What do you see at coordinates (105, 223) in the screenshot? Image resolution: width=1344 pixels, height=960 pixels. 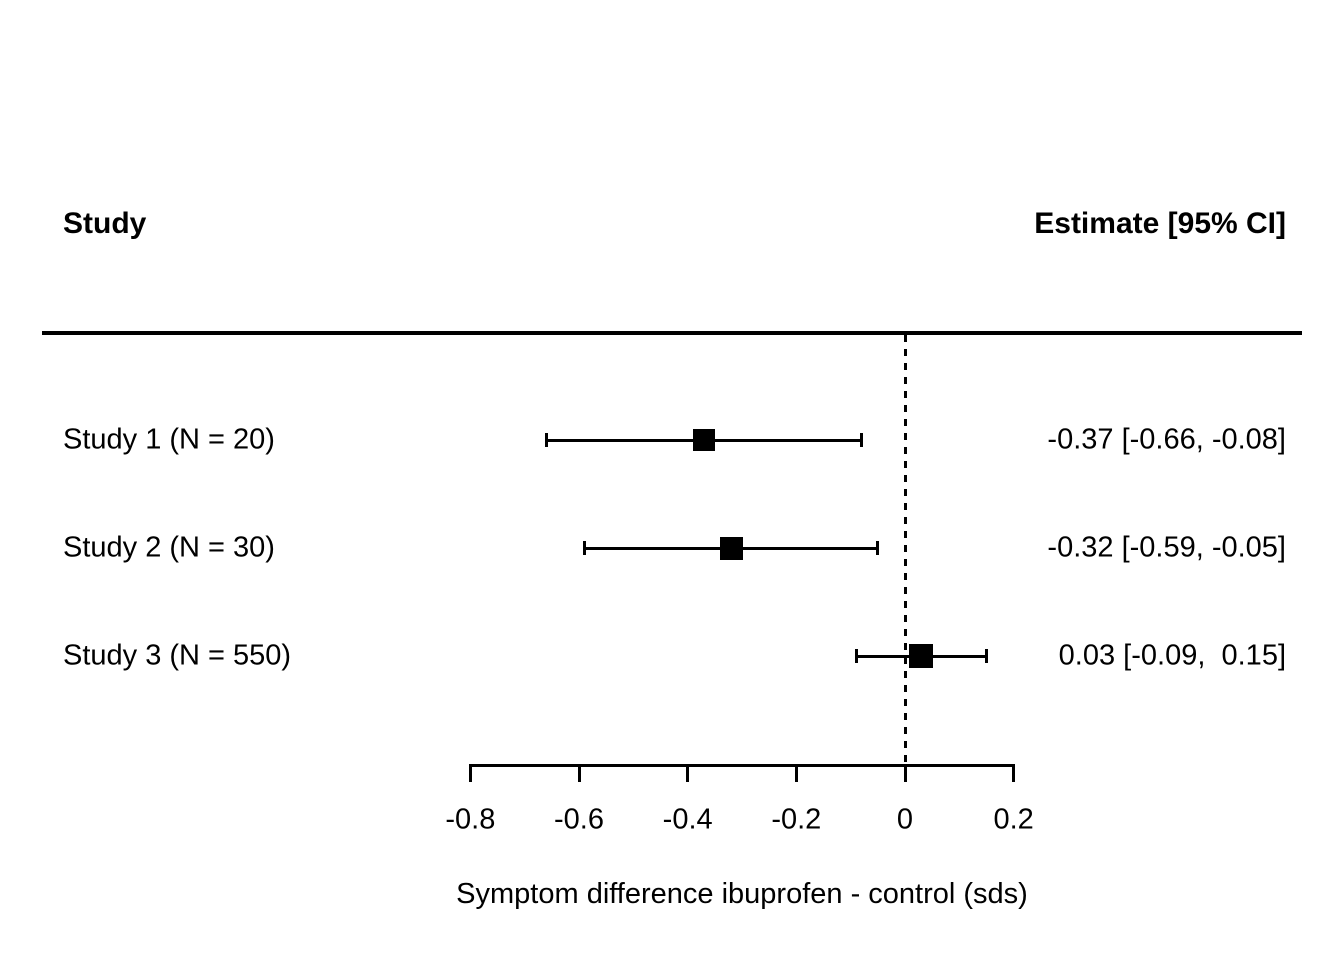 I see `column-header-study: Study` at bounding box center [105, 223].